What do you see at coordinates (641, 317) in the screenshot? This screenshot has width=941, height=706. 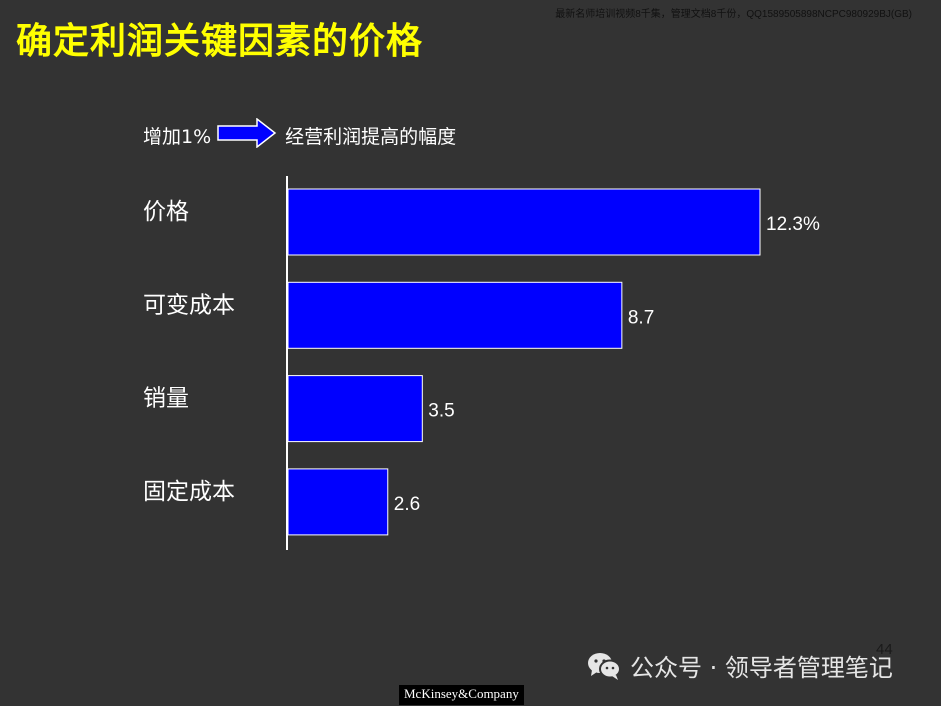 I see `value-label: 8.7` at bounding box center [641, 317].